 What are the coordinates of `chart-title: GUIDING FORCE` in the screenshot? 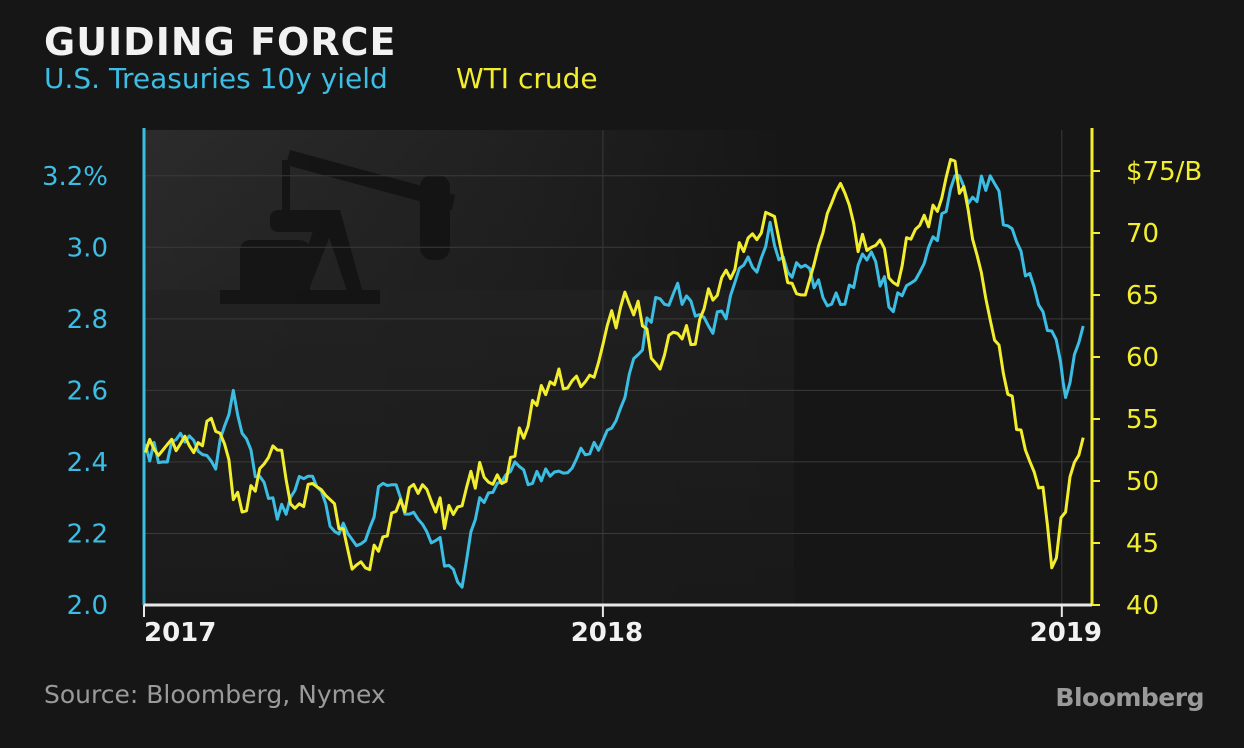 It's located at (220, 42).